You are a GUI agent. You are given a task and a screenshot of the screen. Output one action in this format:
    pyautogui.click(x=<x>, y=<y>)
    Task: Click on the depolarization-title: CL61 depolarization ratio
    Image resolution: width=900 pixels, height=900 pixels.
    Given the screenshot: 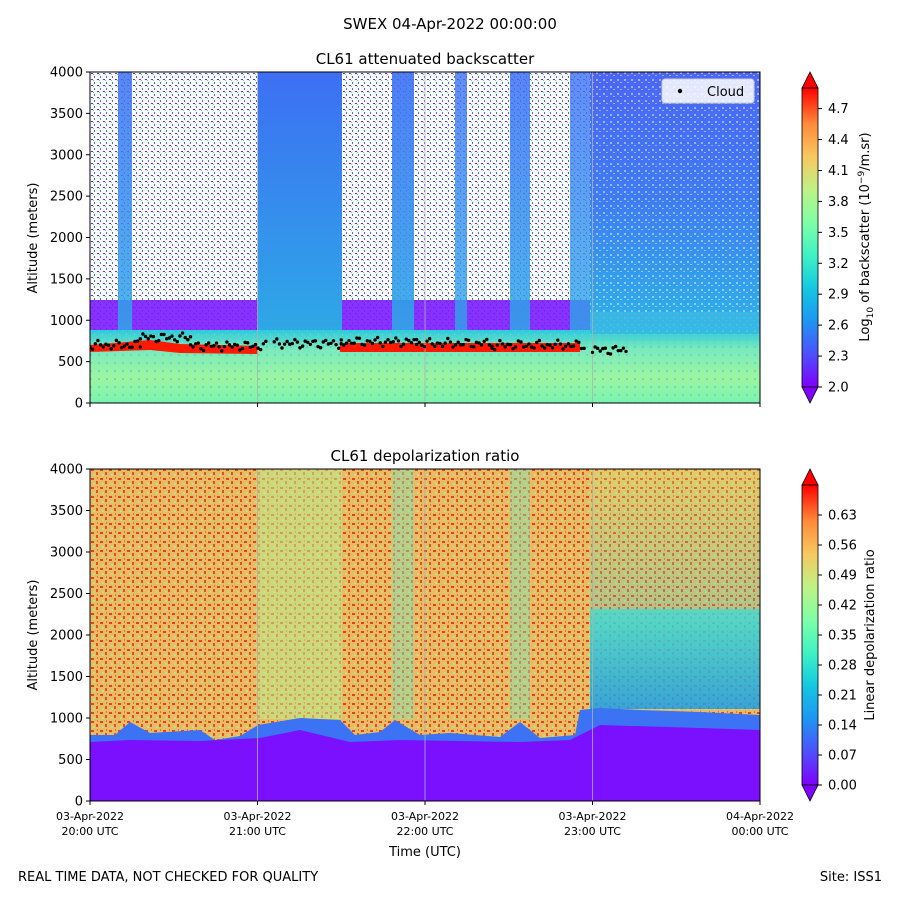 What is the action you would take?
    pyautogui.click(x=425, y=456)
    